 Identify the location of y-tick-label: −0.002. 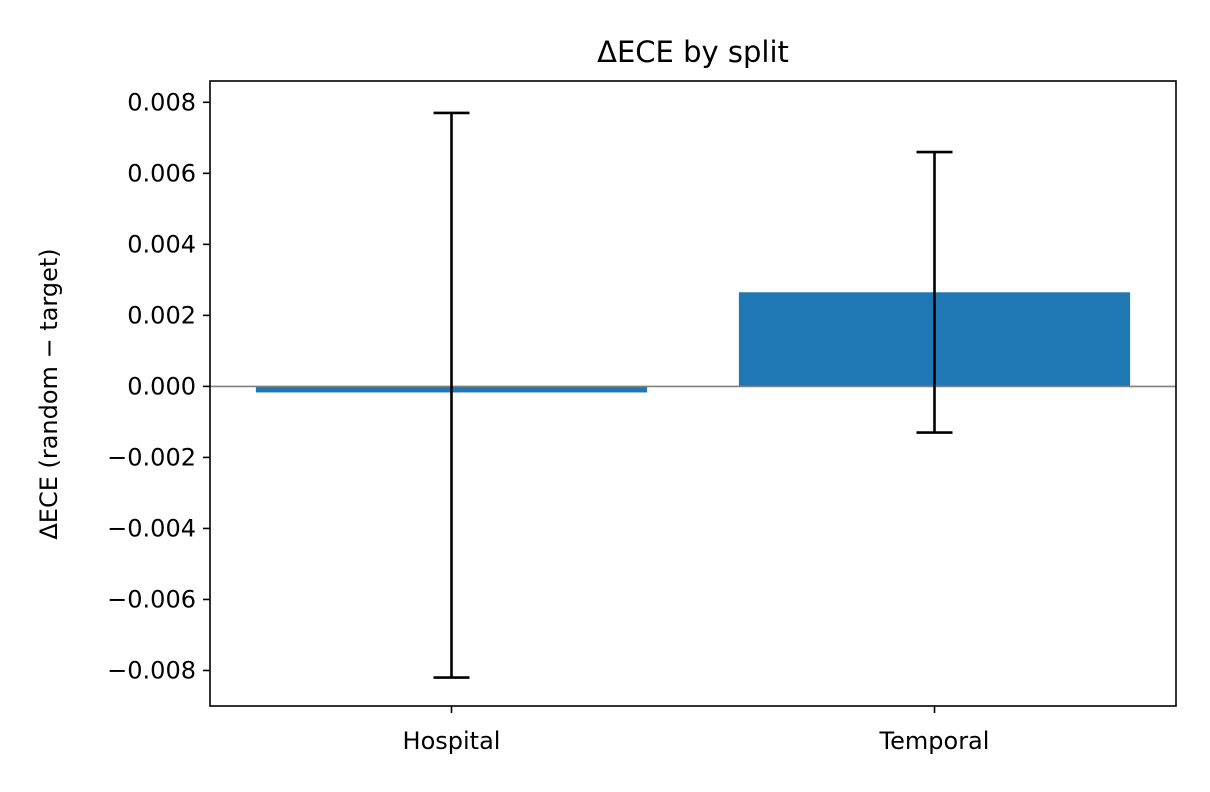
(151, 457).